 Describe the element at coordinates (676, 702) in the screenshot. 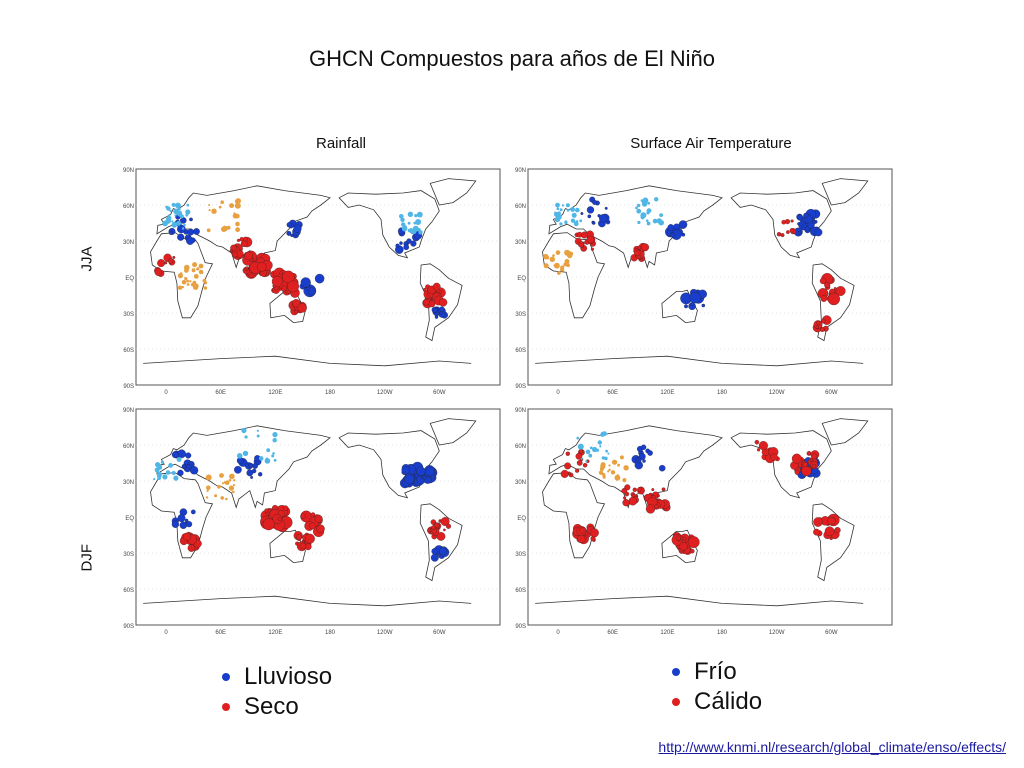

I see `red-dot-icon` at that location.